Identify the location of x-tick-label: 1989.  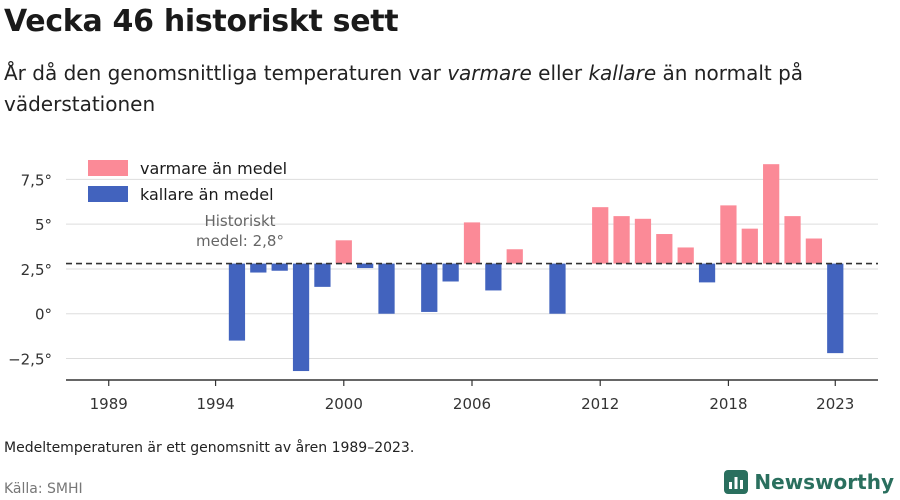
(109, 404).